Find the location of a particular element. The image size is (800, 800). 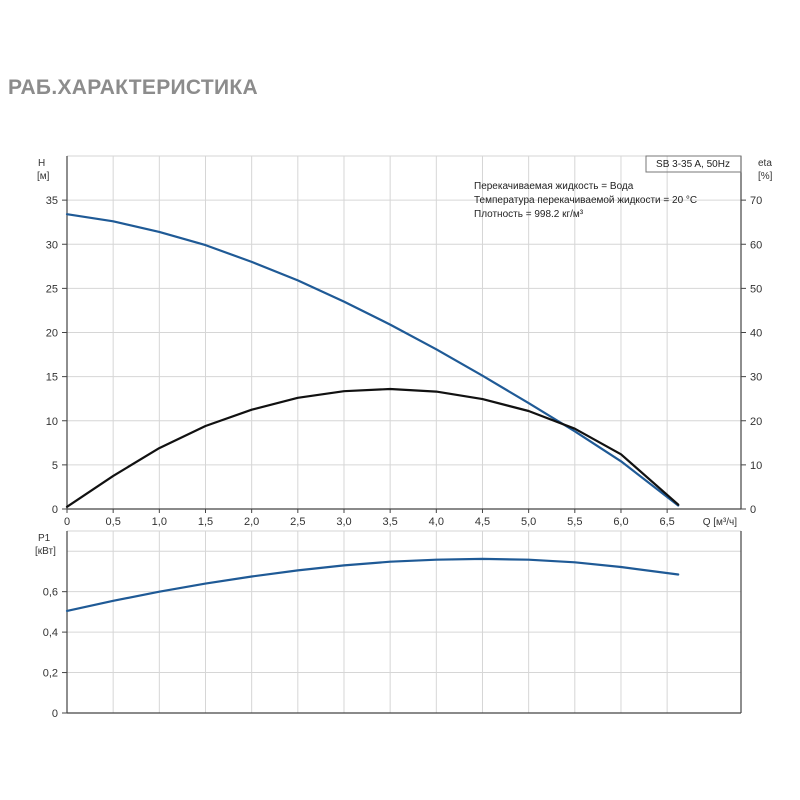

power-y-tick-label: 0,2 is located at coordinates (50, 674).